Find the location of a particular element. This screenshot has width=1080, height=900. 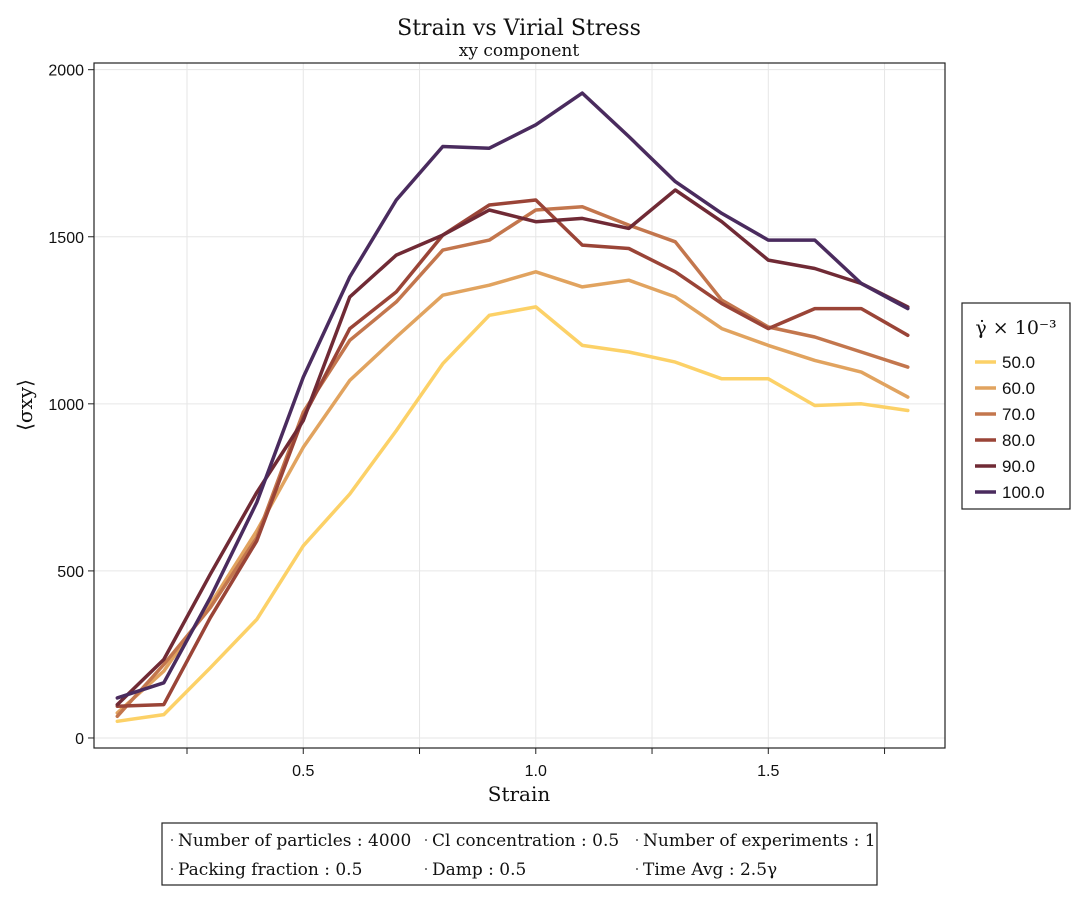

x-tick-label: 1.0 is located at coordinates (536, 771).